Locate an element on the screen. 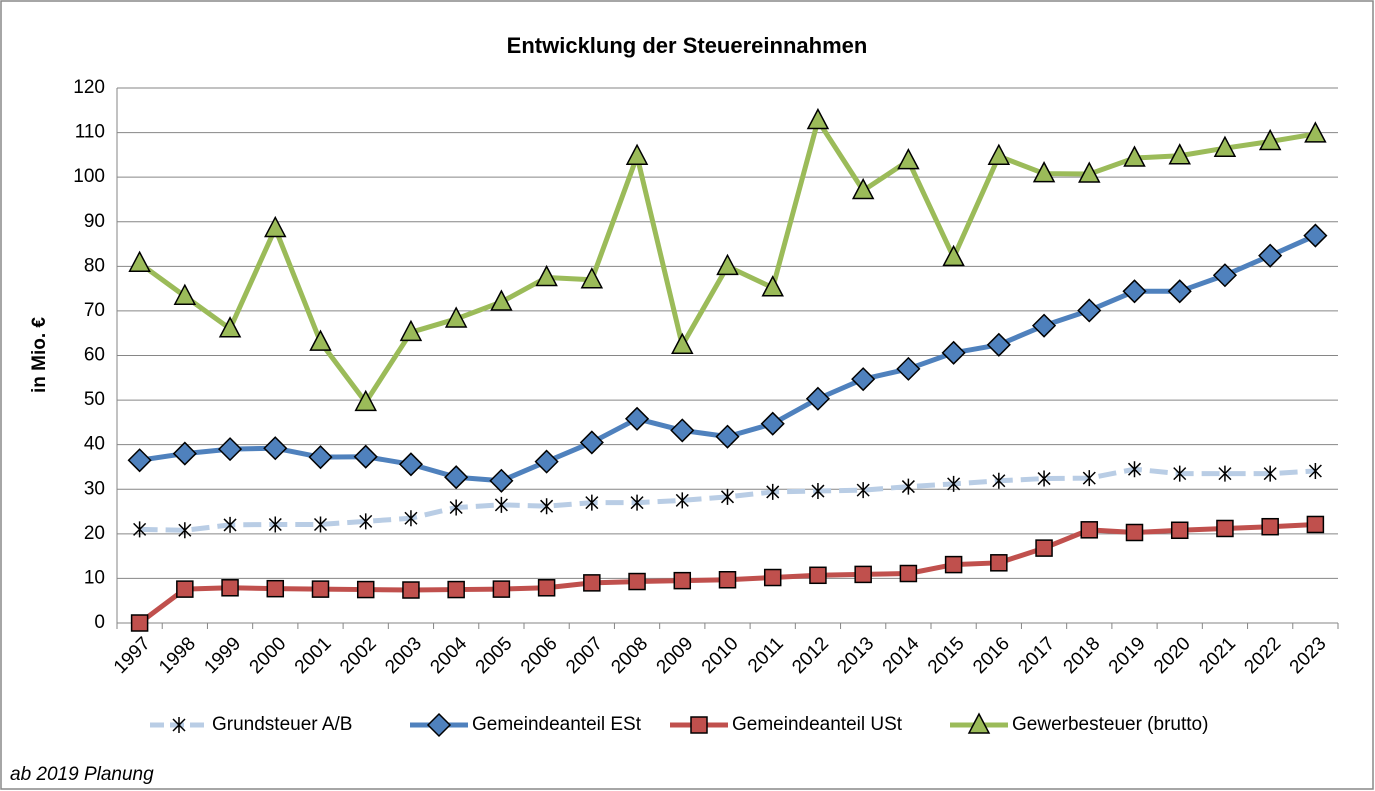 This screenshot has width=1375, height=791. series-line is located at coordinates (727, 499).